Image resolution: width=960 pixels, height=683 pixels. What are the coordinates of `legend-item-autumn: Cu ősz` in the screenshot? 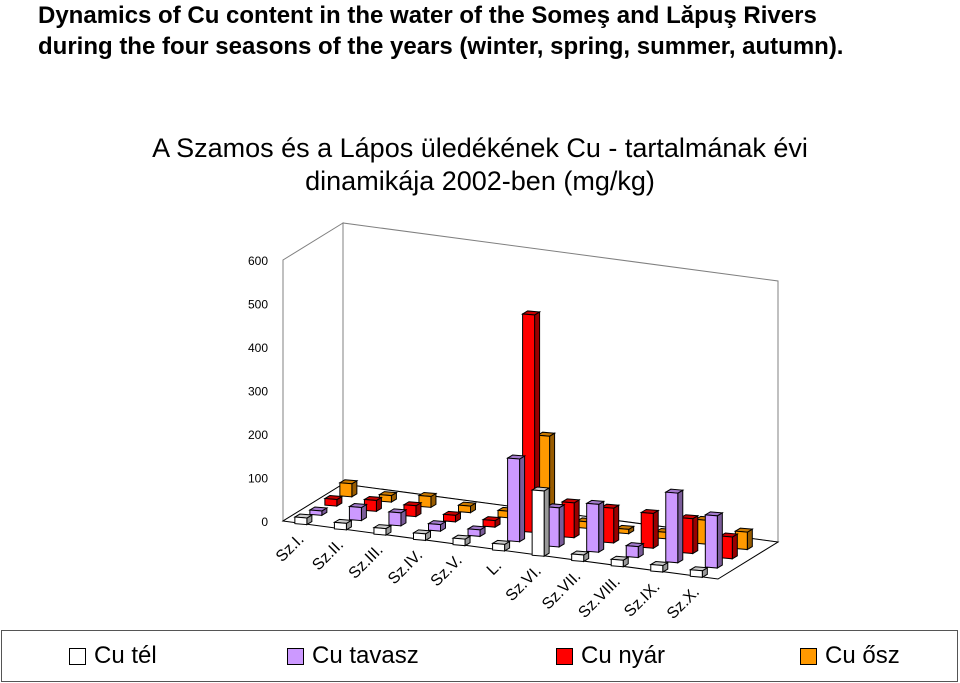 It's located at (850, 656).